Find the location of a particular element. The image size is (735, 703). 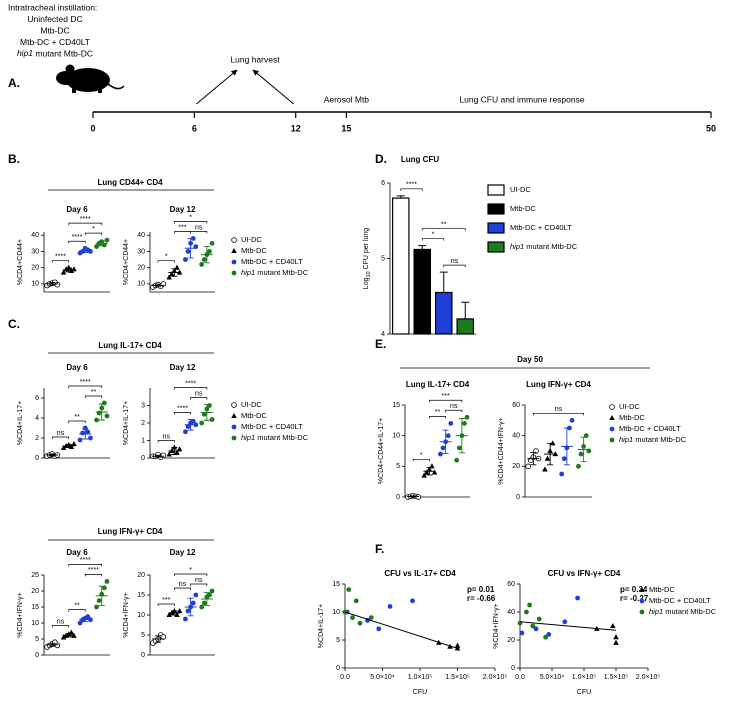

error-bar is located at coordinates (422, 247).